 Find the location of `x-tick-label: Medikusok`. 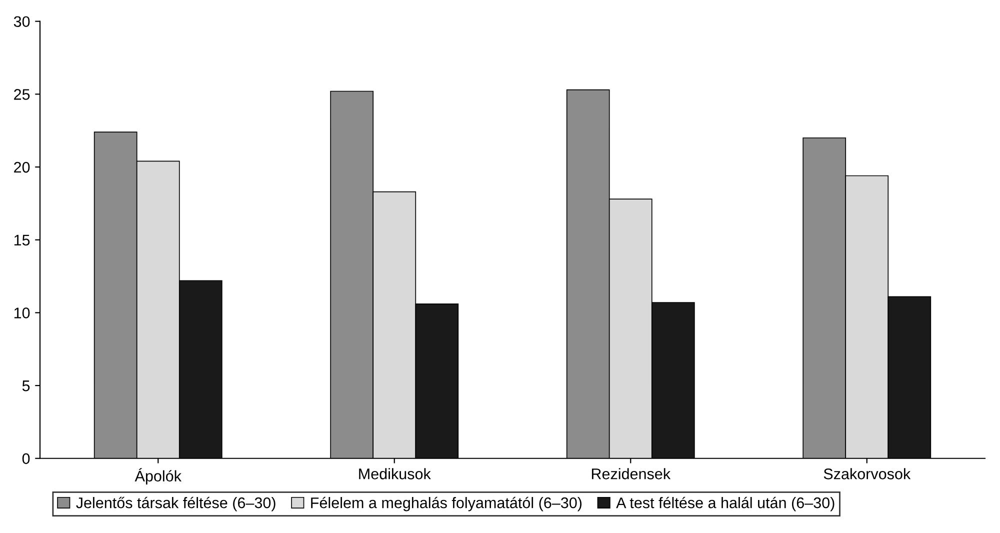

x-tick-label: Medikusok is located at coordinates (395, 474).